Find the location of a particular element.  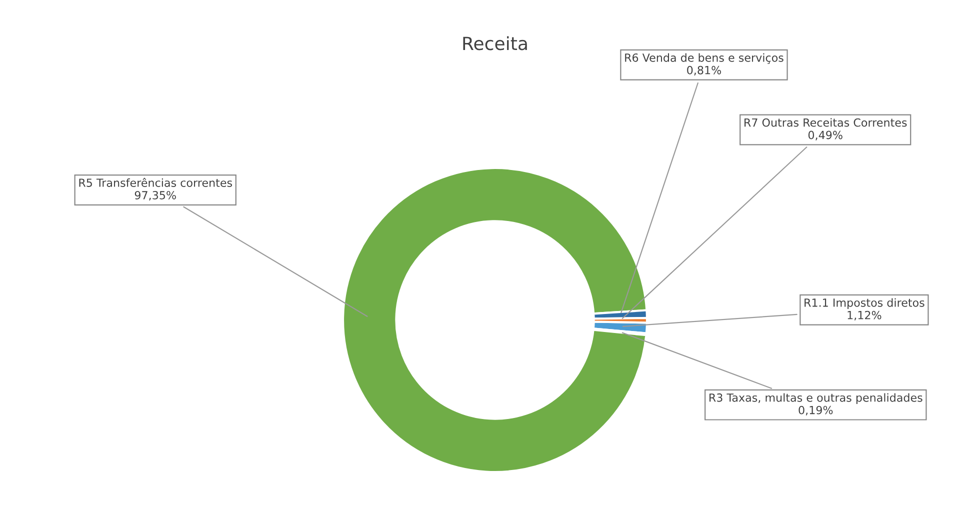

data-label: 0,81% is located at coordinates (704, 71).